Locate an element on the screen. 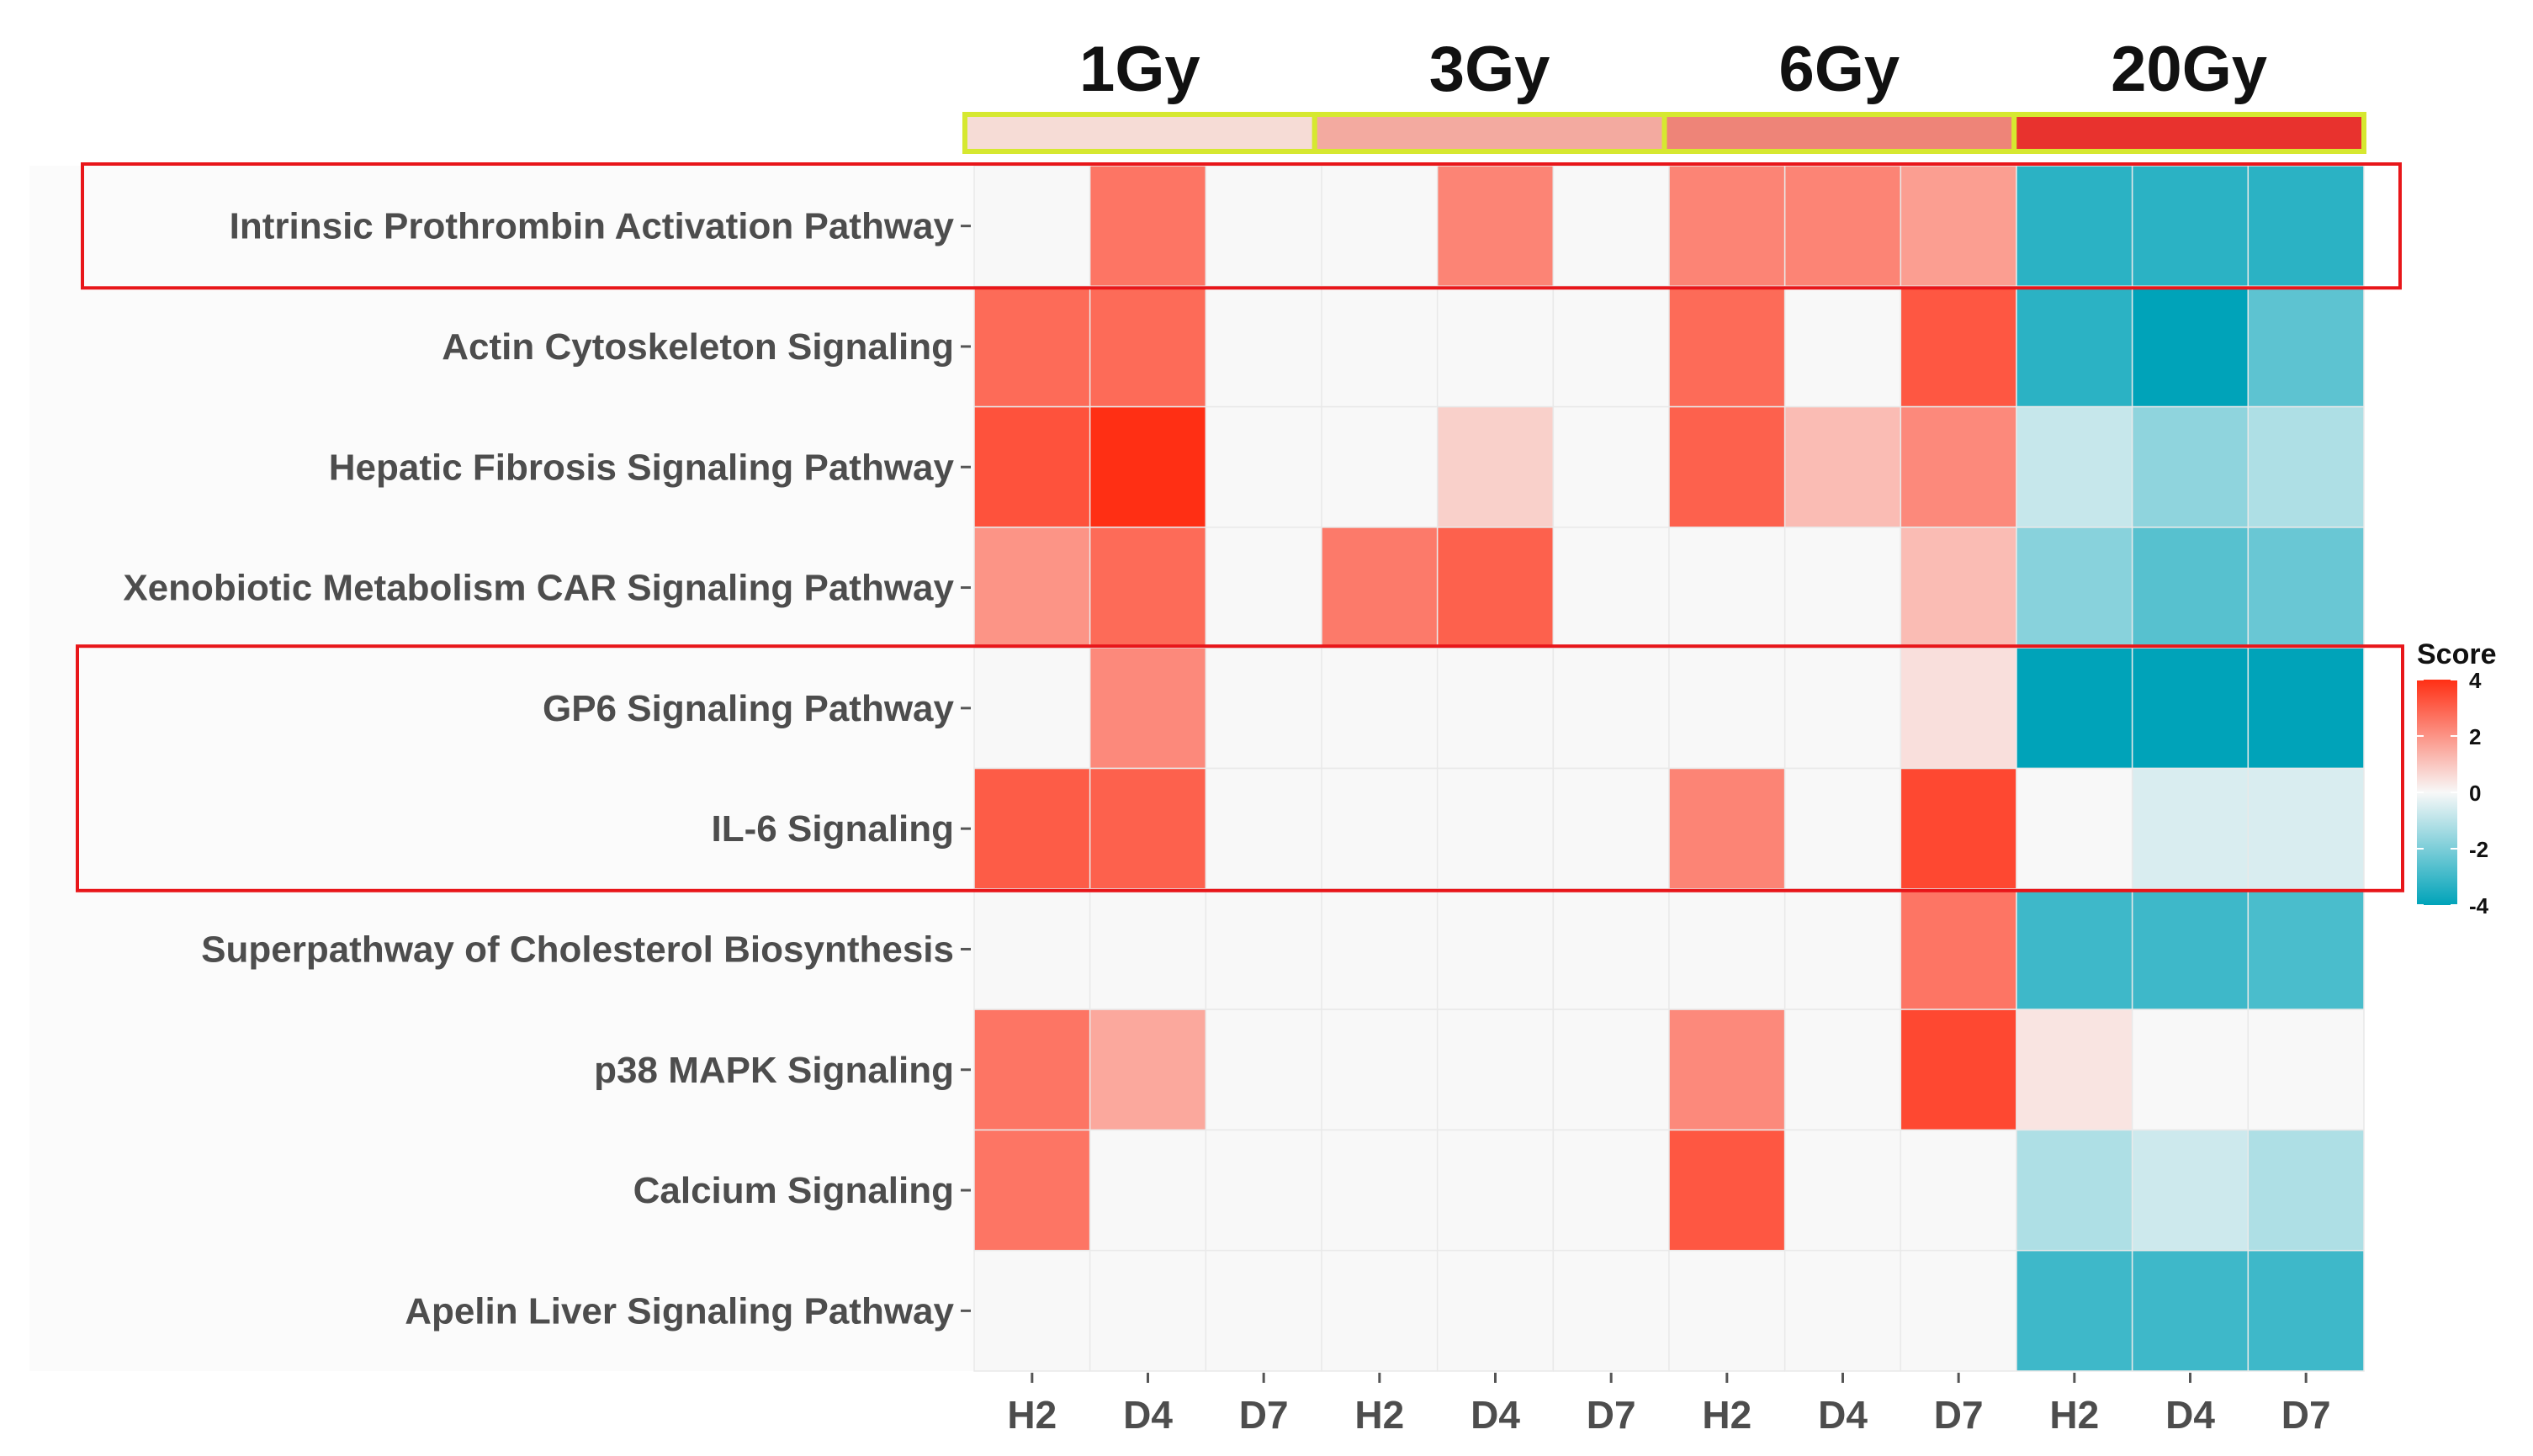 The image size is (2533, 1456). legend-title: Score is located at coordinates (2457, 654).